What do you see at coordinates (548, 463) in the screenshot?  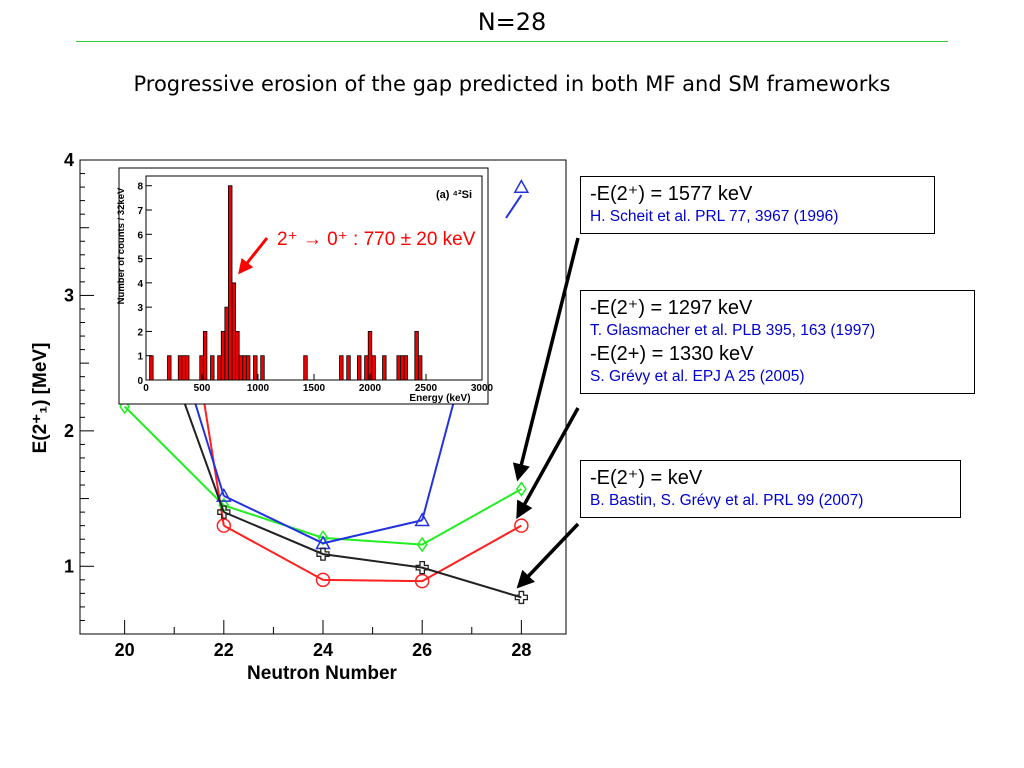 I see `arrow-ref2` at bounding box center [548, 463].